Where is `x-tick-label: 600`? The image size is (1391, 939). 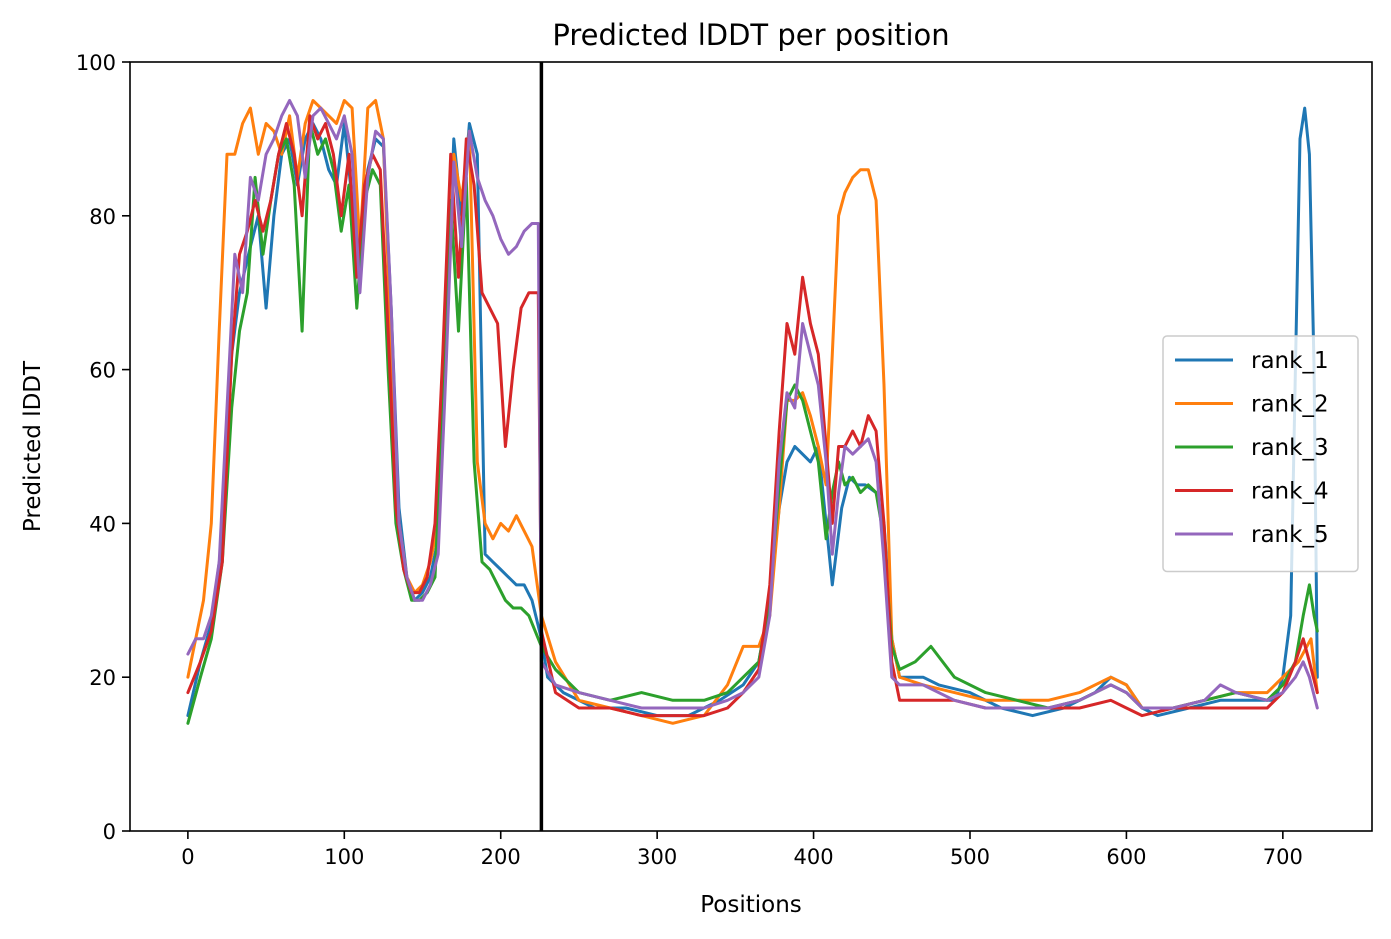 x-tick-label: 600 is located at coordinates (1126, 857).